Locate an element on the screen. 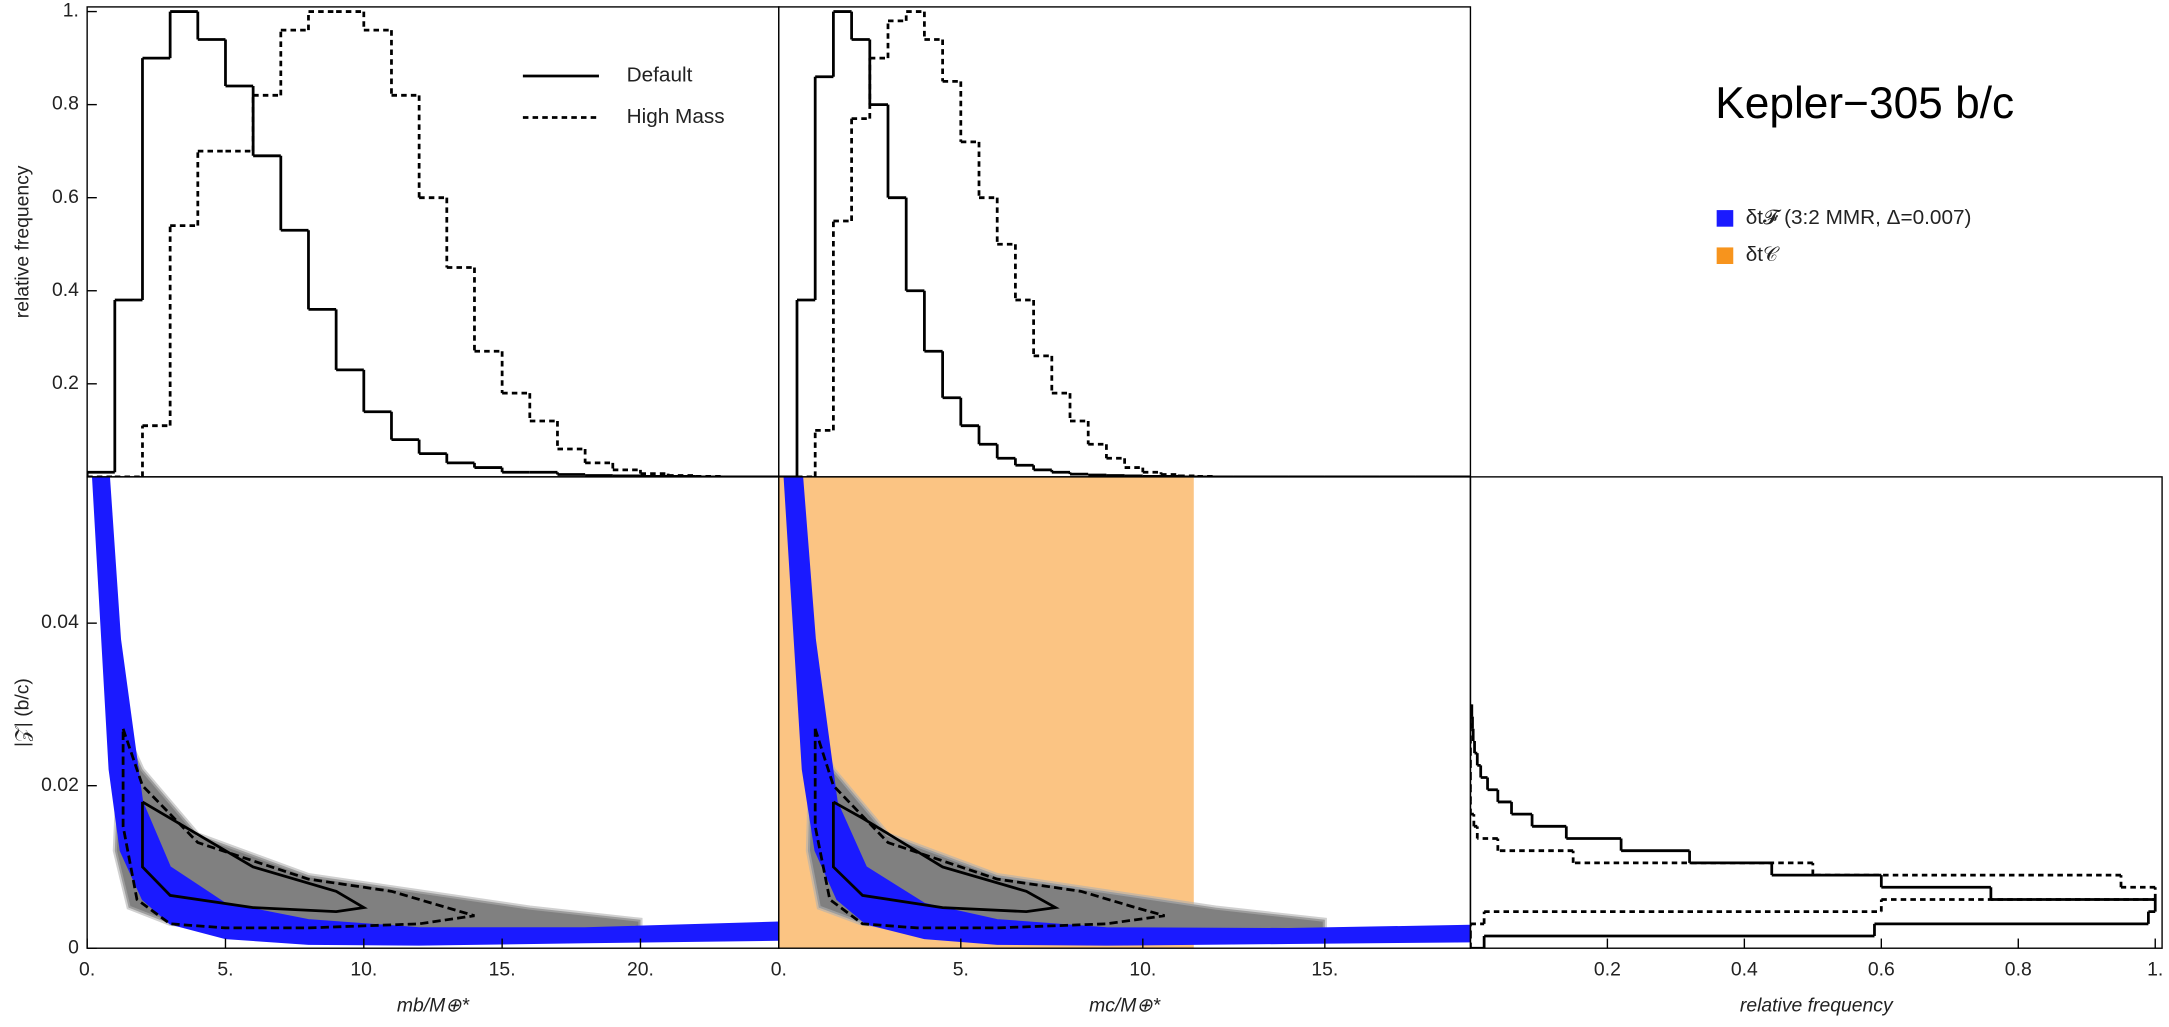  y-tick-label: 1. is located at coordinates (71, 11).